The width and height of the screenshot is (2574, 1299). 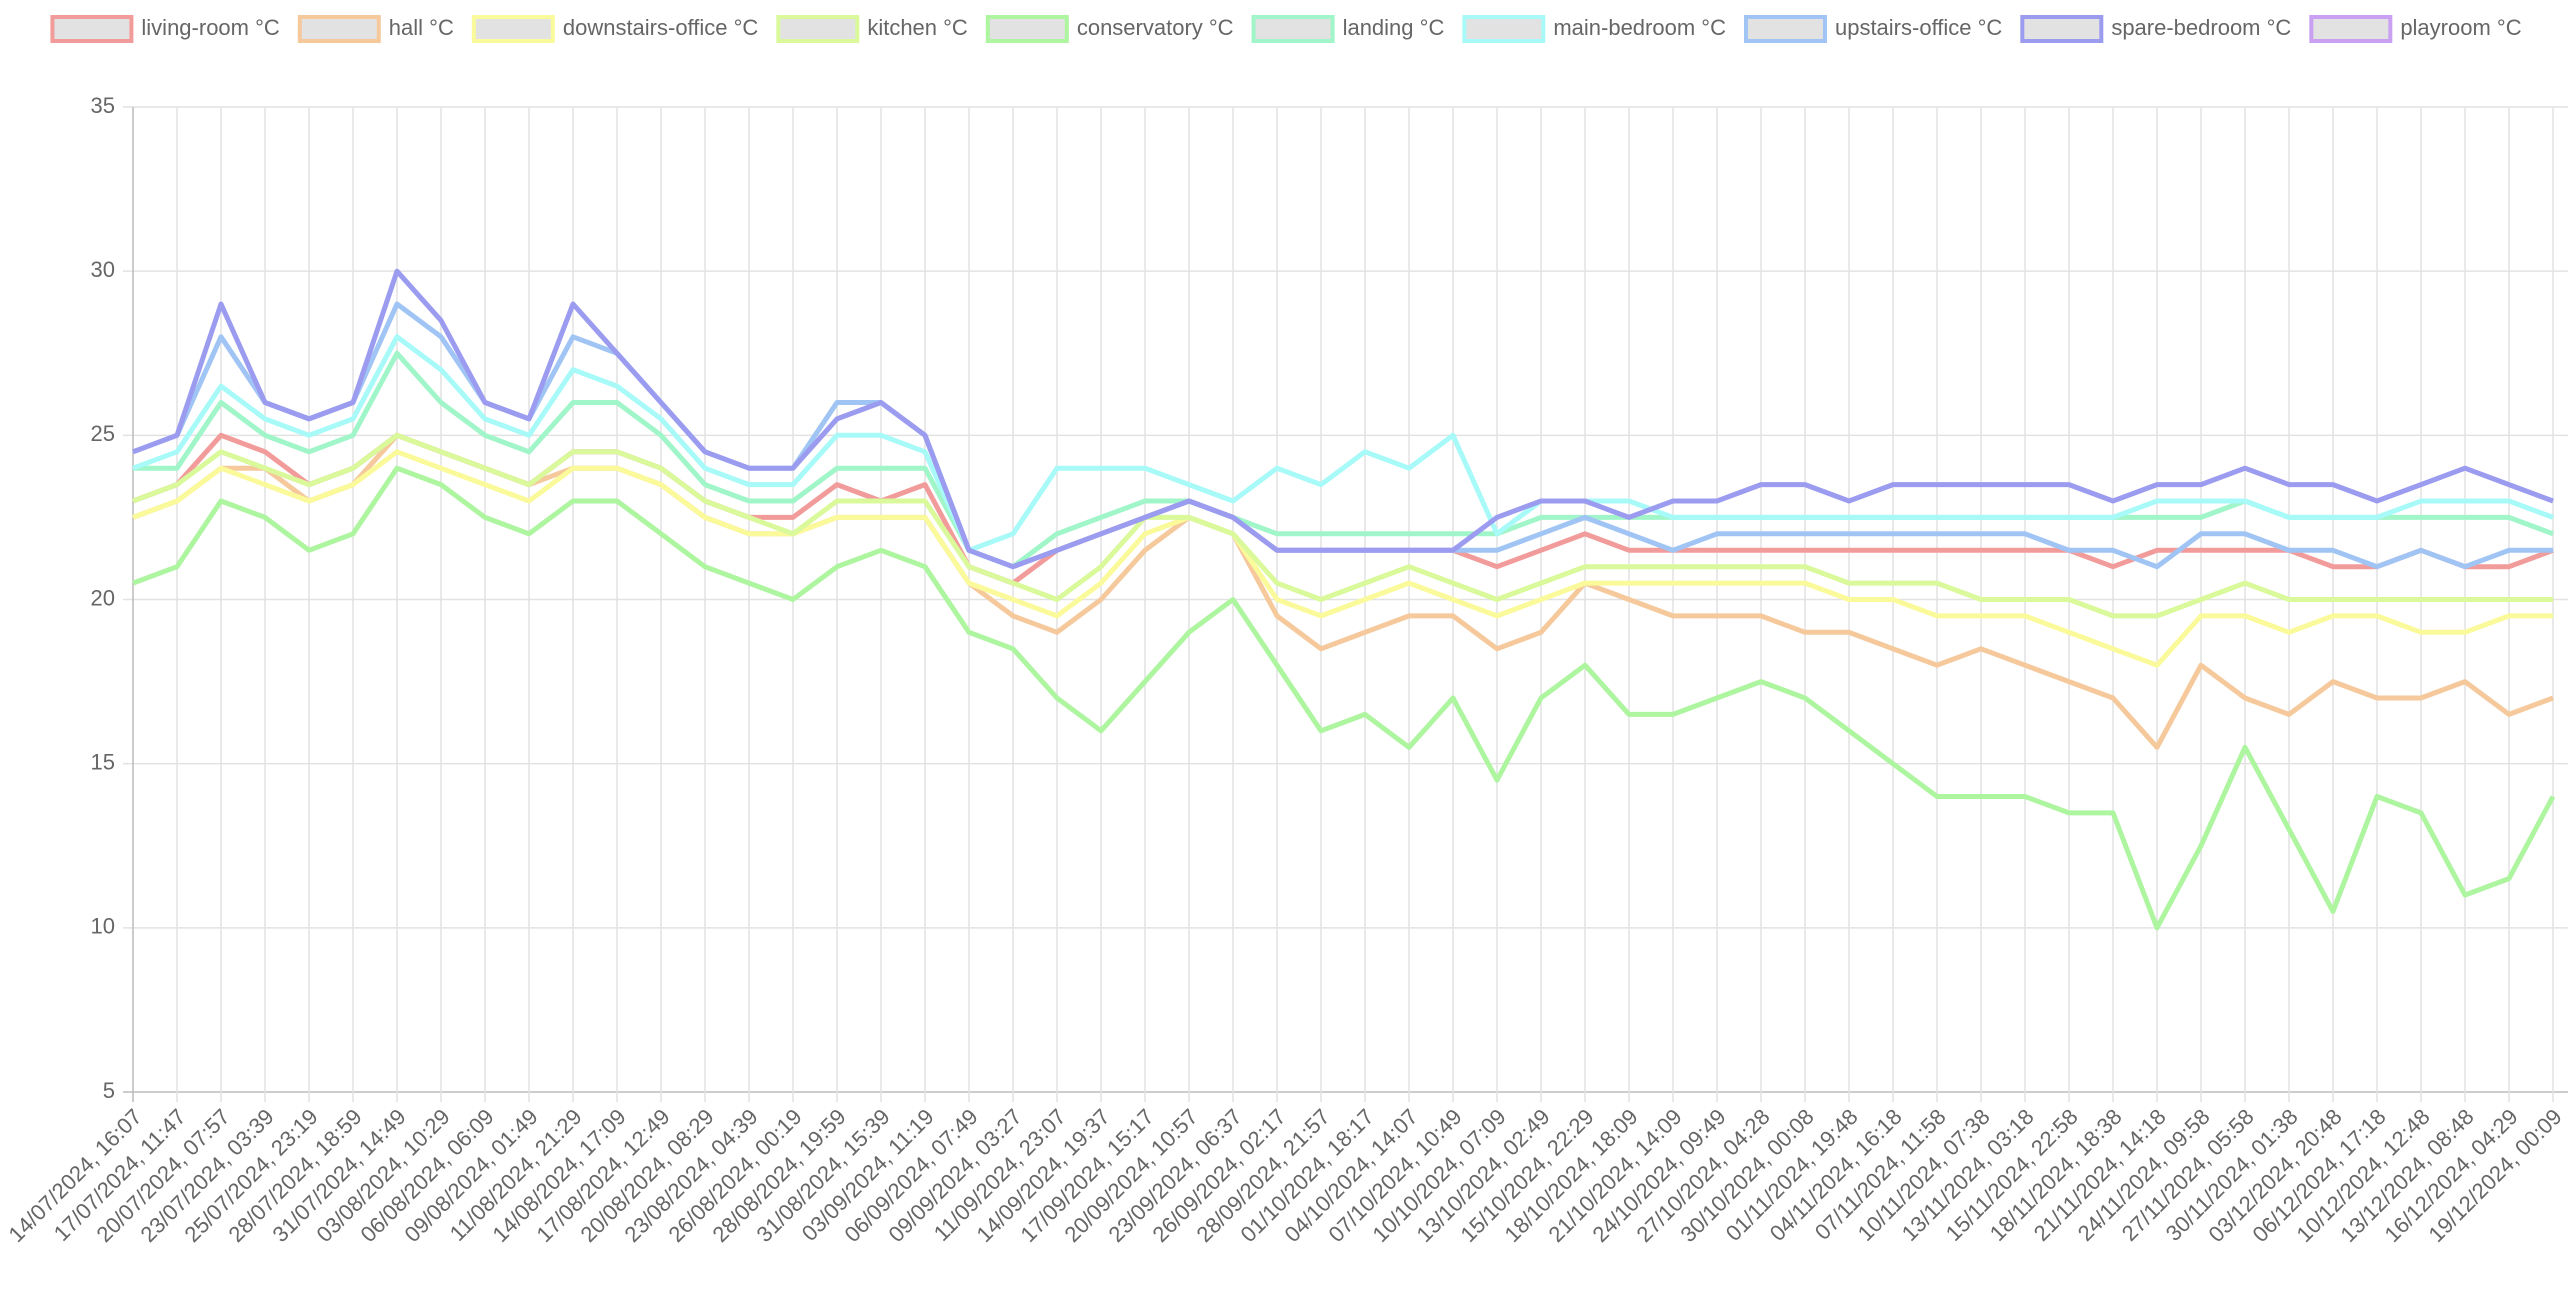 I want to click on y-tick-label: 30, so click(x=103, y=269).